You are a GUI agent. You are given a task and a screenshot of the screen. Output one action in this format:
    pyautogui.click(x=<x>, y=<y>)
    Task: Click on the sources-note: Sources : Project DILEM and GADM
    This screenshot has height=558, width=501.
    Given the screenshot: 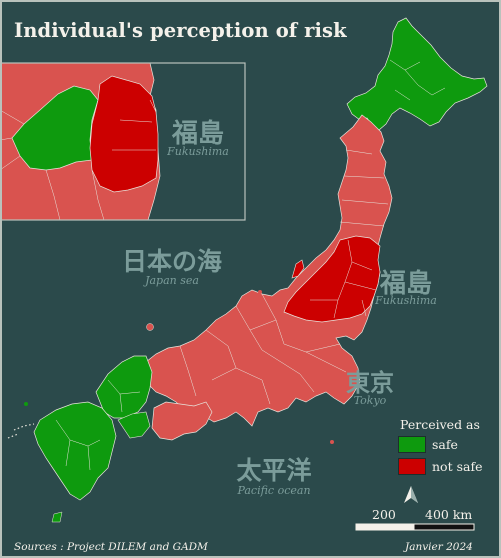 What is the action you would take?
    pyautogui.click(x=111, y=547)
    